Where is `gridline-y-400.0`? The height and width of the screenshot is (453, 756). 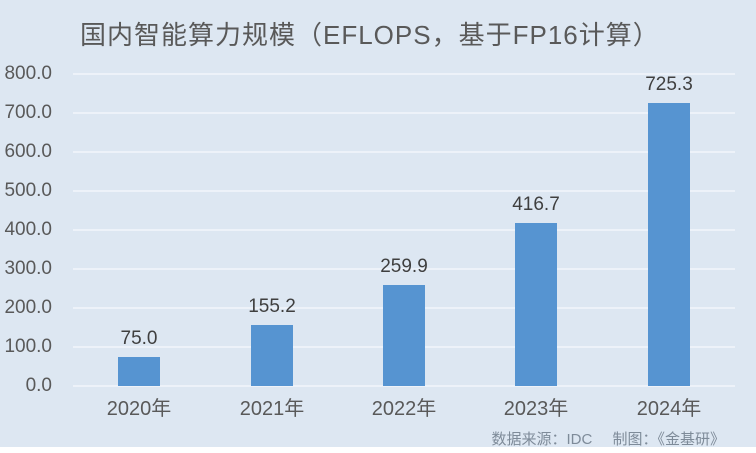 gridline-y-400.0 is located at coordinates (404, 230).